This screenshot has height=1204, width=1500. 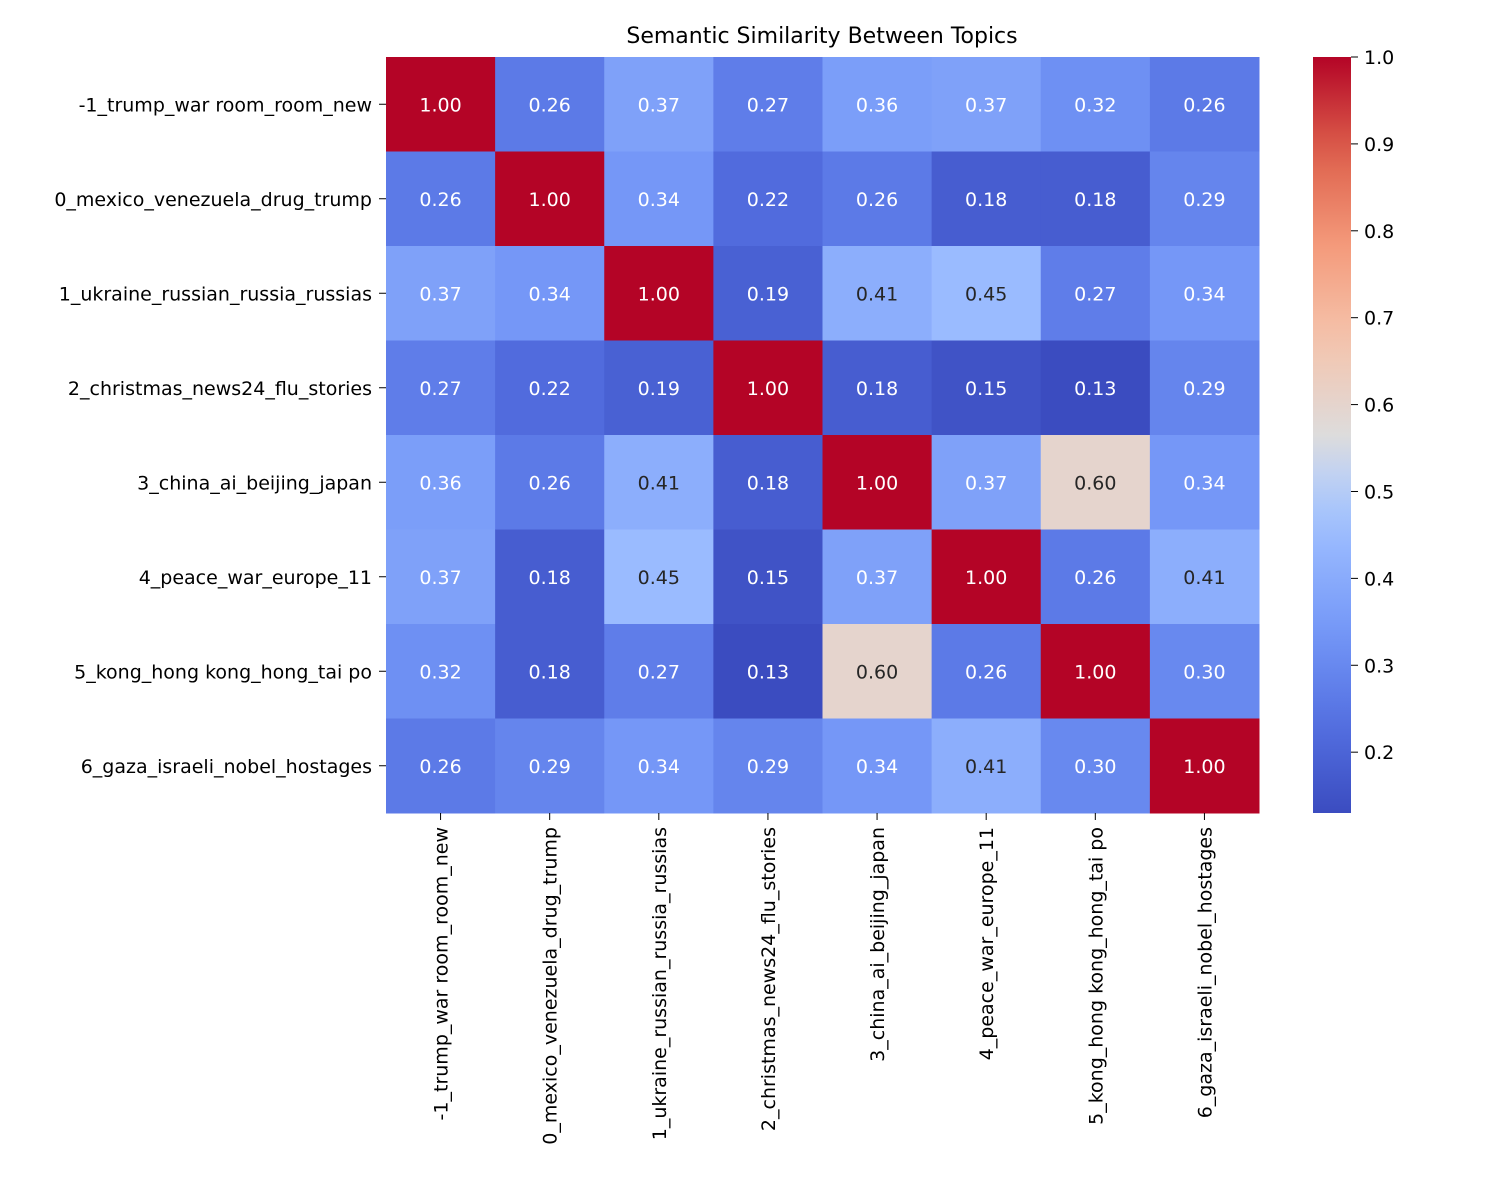 What do you see at coordinates (1379, 145) in the screenshot?
I see `colorbar-tick-label: 0.9` at bounding box center [1379, 145].